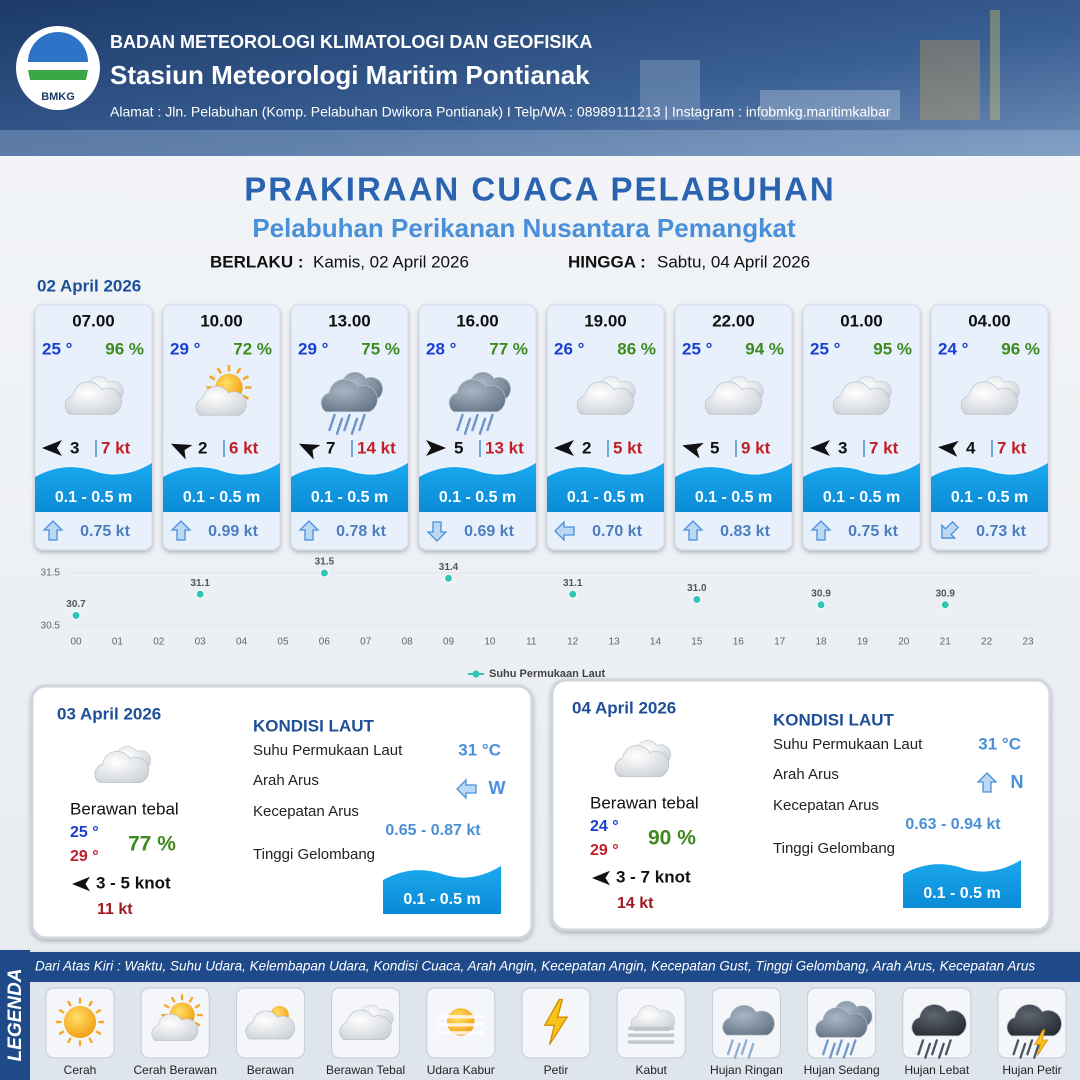  What do you see at coordinates (697, 642) in the screenshot?
I see `x-tick-label: 15` at bounding box center [697, 642].